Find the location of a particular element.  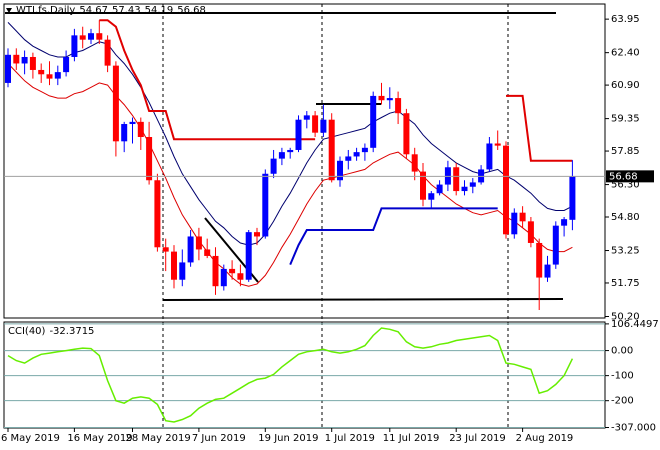

x-tick-label: 7 Jun 2019 is located at coordinates (219, 438).